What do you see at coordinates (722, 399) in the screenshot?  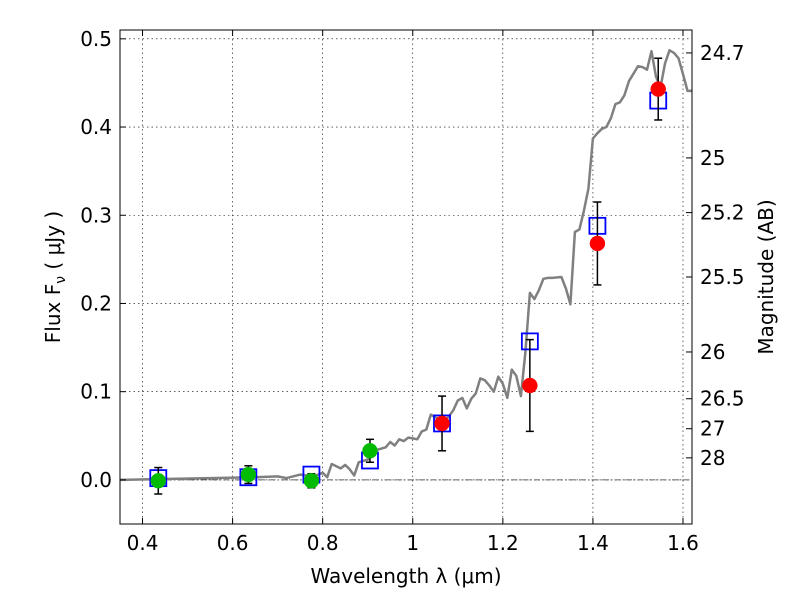 I see `right-tick-label: 26.5` at bounding box center [722, 399].